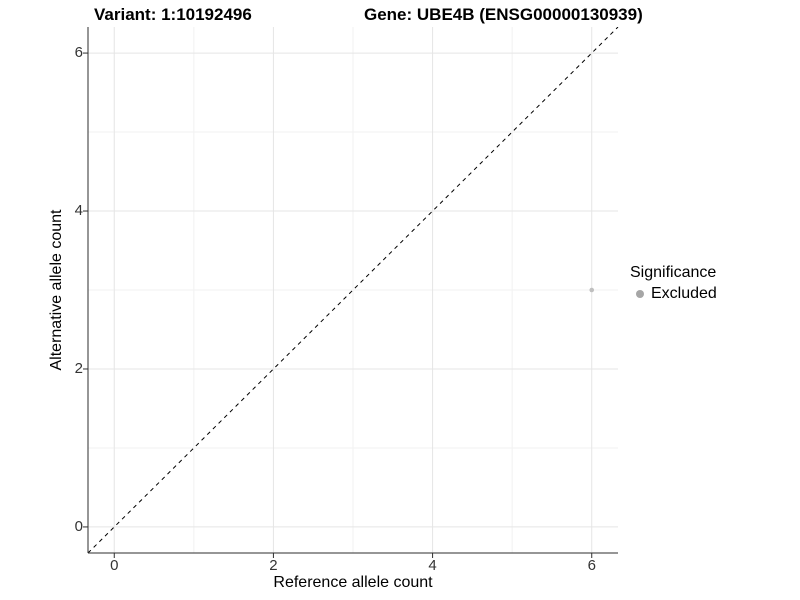 This screenshot has width=800, height=600. I want to click on legend-entry-label: Excluded, so click(684, 293).